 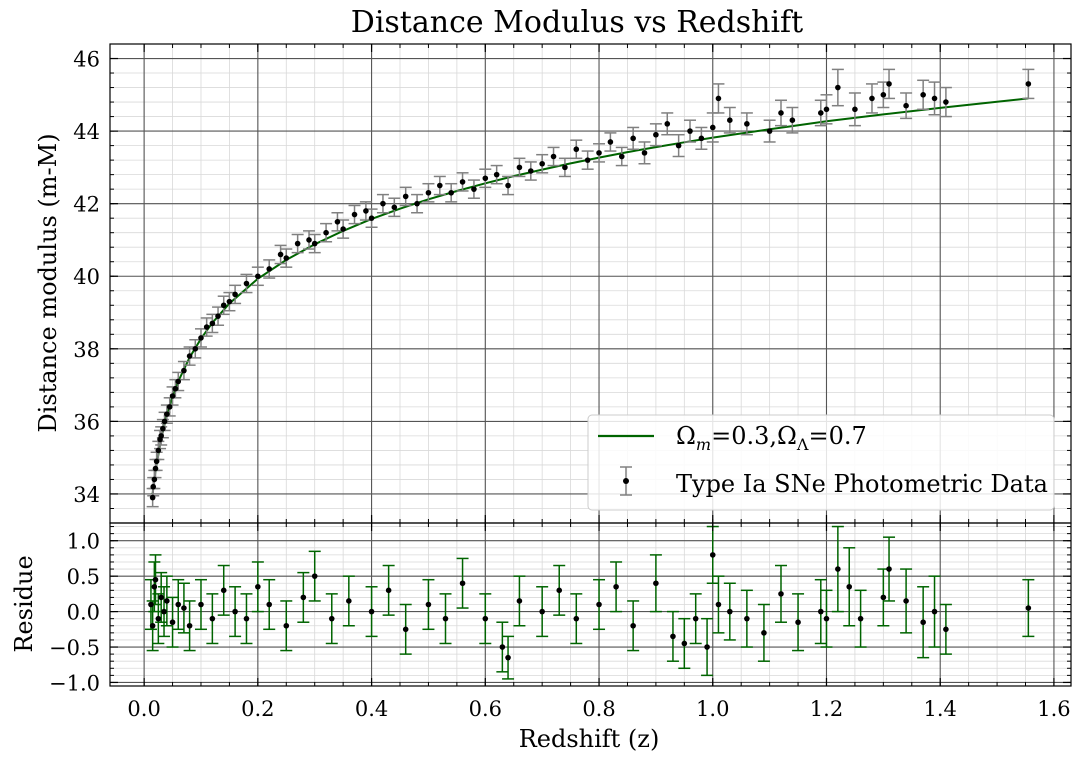 What do you see at coordinates (86, 205) in the screenshot?
I see `y-tick-label: 42` at bounding box center [86, 205].